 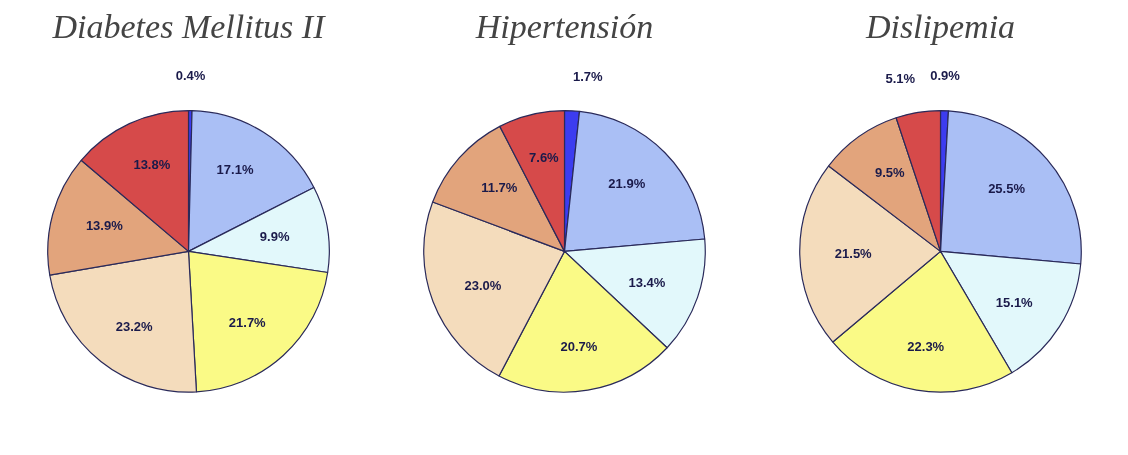 What do you see at coordinates (190, 76) in the screenshot?
I see `data-label: 0.4%` at bounding box center [190, 76].